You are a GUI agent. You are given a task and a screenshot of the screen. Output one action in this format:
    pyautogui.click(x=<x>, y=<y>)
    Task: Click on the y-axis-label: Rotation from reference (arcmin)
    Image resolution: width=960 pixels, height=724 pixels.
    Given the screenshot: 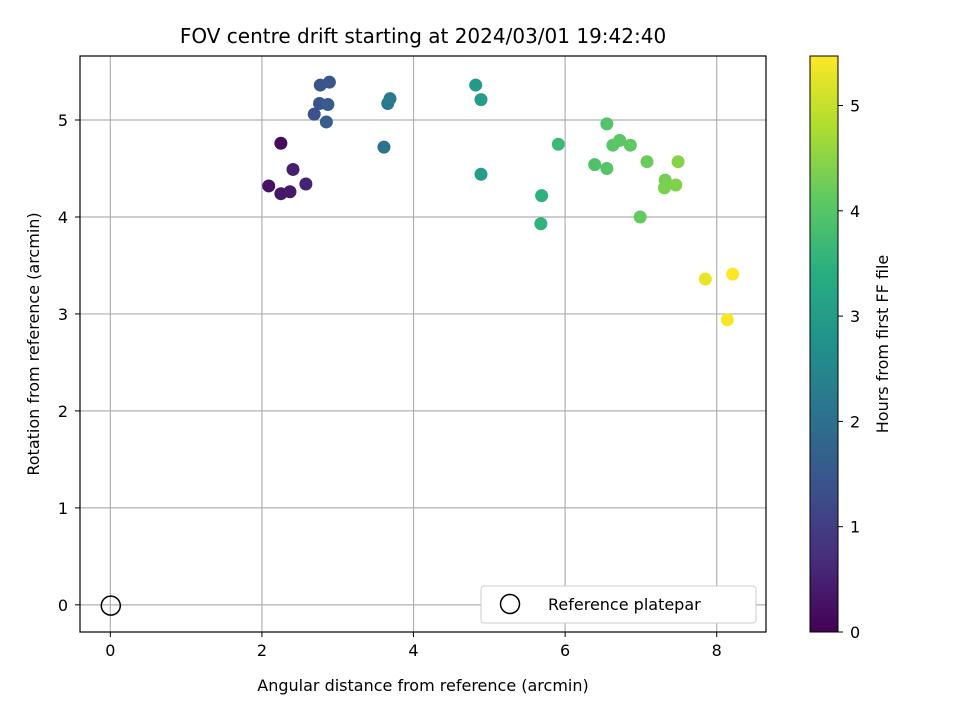 What is the action you would take?
    pyautogui.click(x=33, y=343)
    